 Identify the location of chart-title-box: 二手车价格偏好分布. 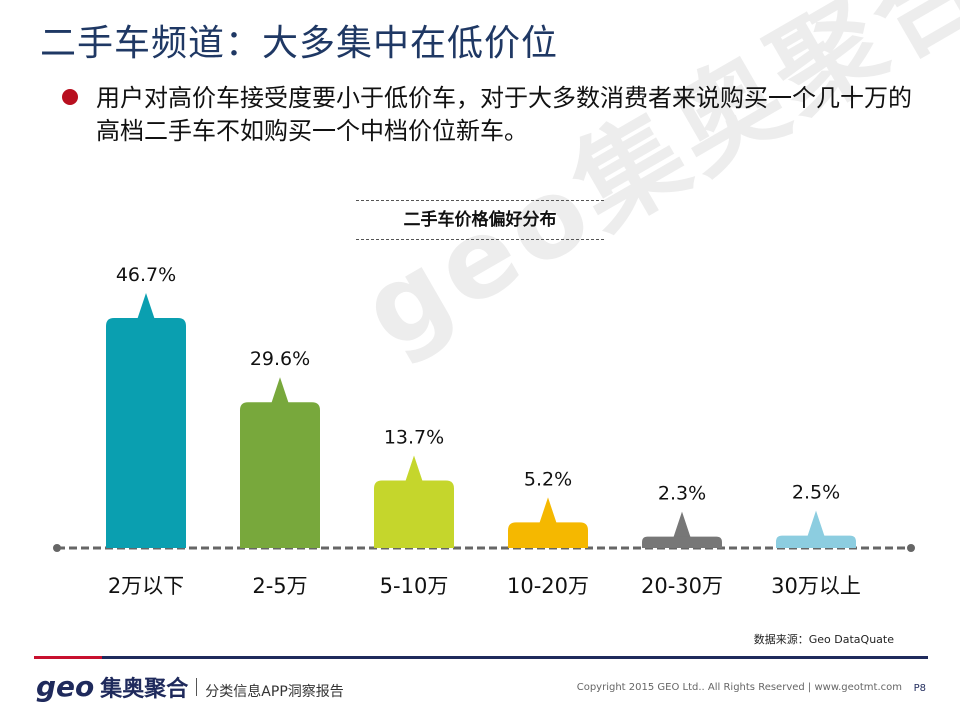
(480, 220).